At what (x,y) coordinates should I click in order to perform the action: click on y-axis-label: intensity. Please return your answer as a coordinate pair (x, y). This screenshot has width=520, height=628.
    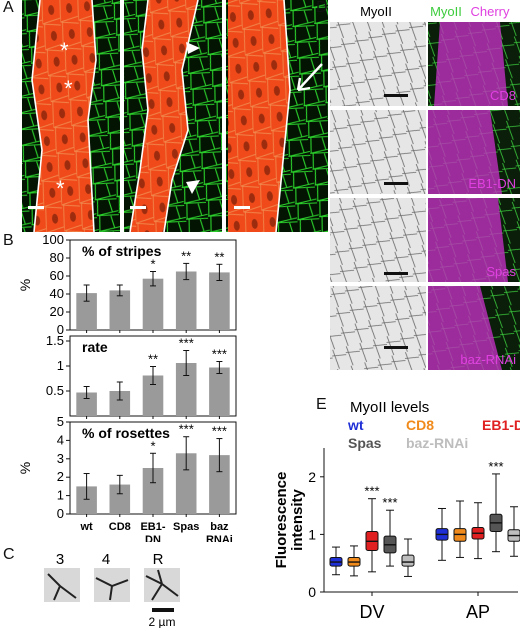
    Looking at the image, I should click on (297, 520).